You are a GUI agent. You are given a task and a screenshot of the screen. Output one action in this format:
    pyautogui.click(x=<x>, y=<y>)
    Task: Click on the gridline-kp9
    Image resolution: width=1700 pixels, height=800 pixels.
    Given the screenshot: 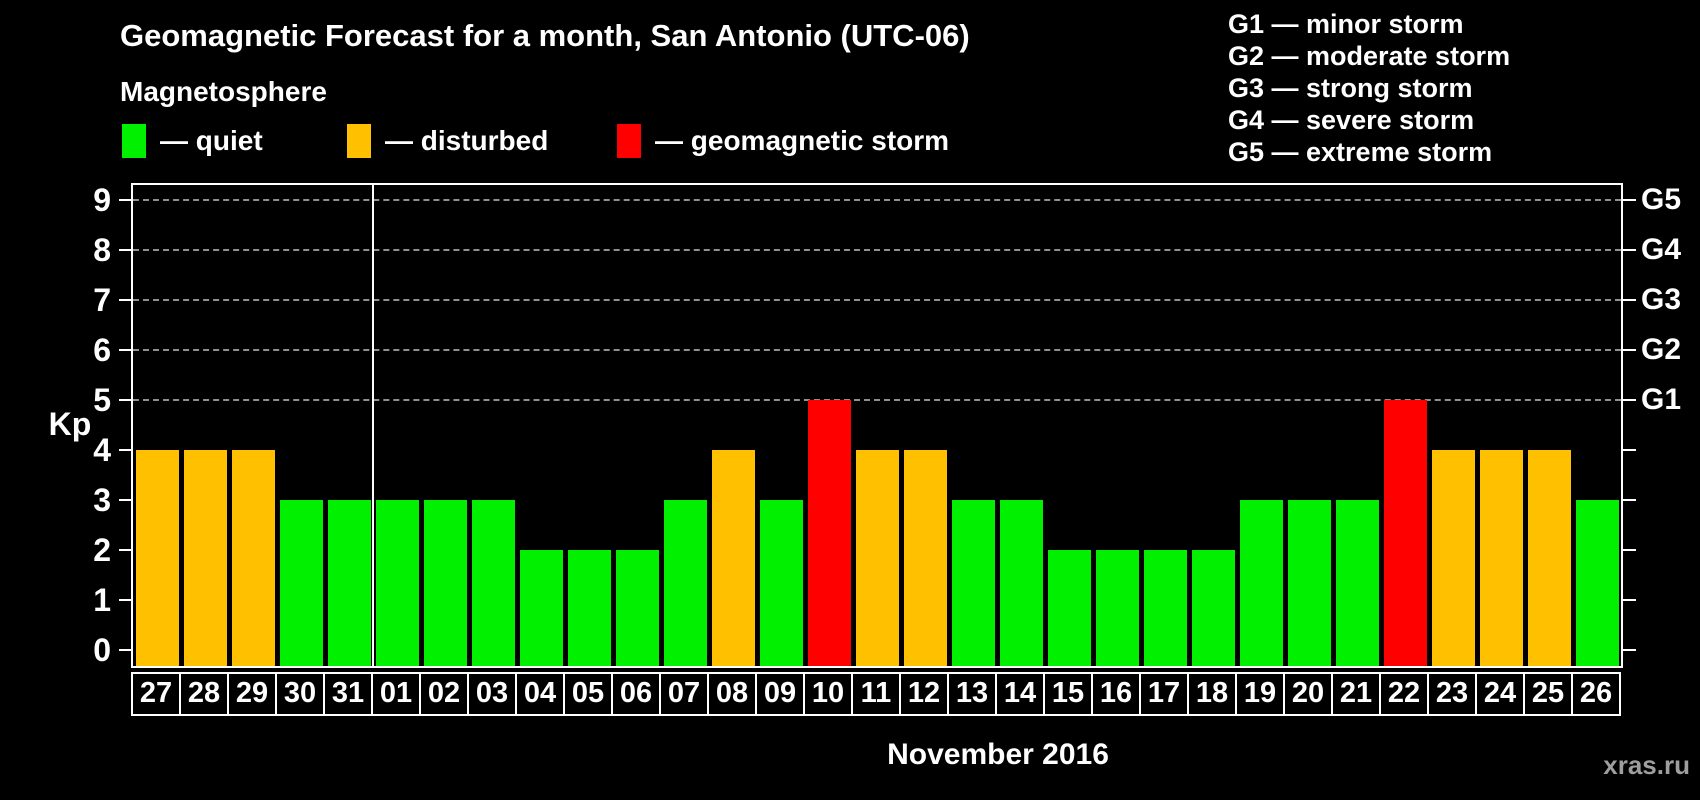 What is the action you would take?
    pyautogui.click(x=877, y=200)
    